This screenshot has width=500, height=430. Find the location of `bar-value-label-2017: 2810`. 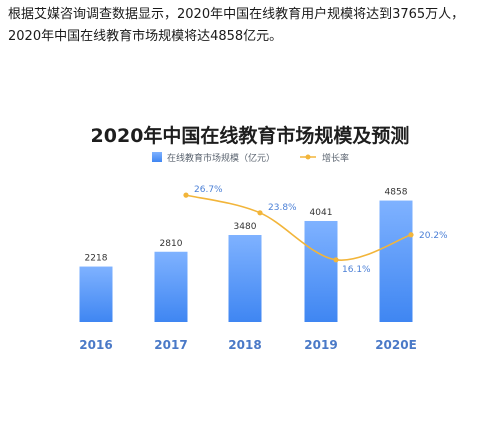

bar-value-label-2017: 2810 is located at coordinates (171, 244).